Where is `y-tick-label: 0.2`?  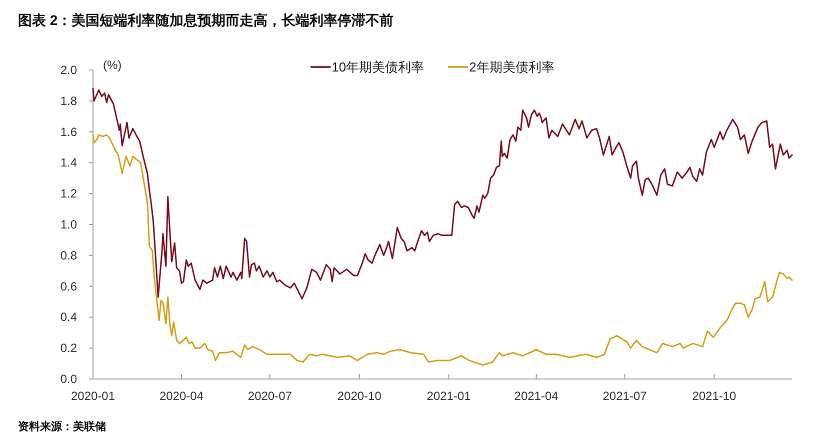 y-tick-label: 0.2 is located at coordinates (69, 348).